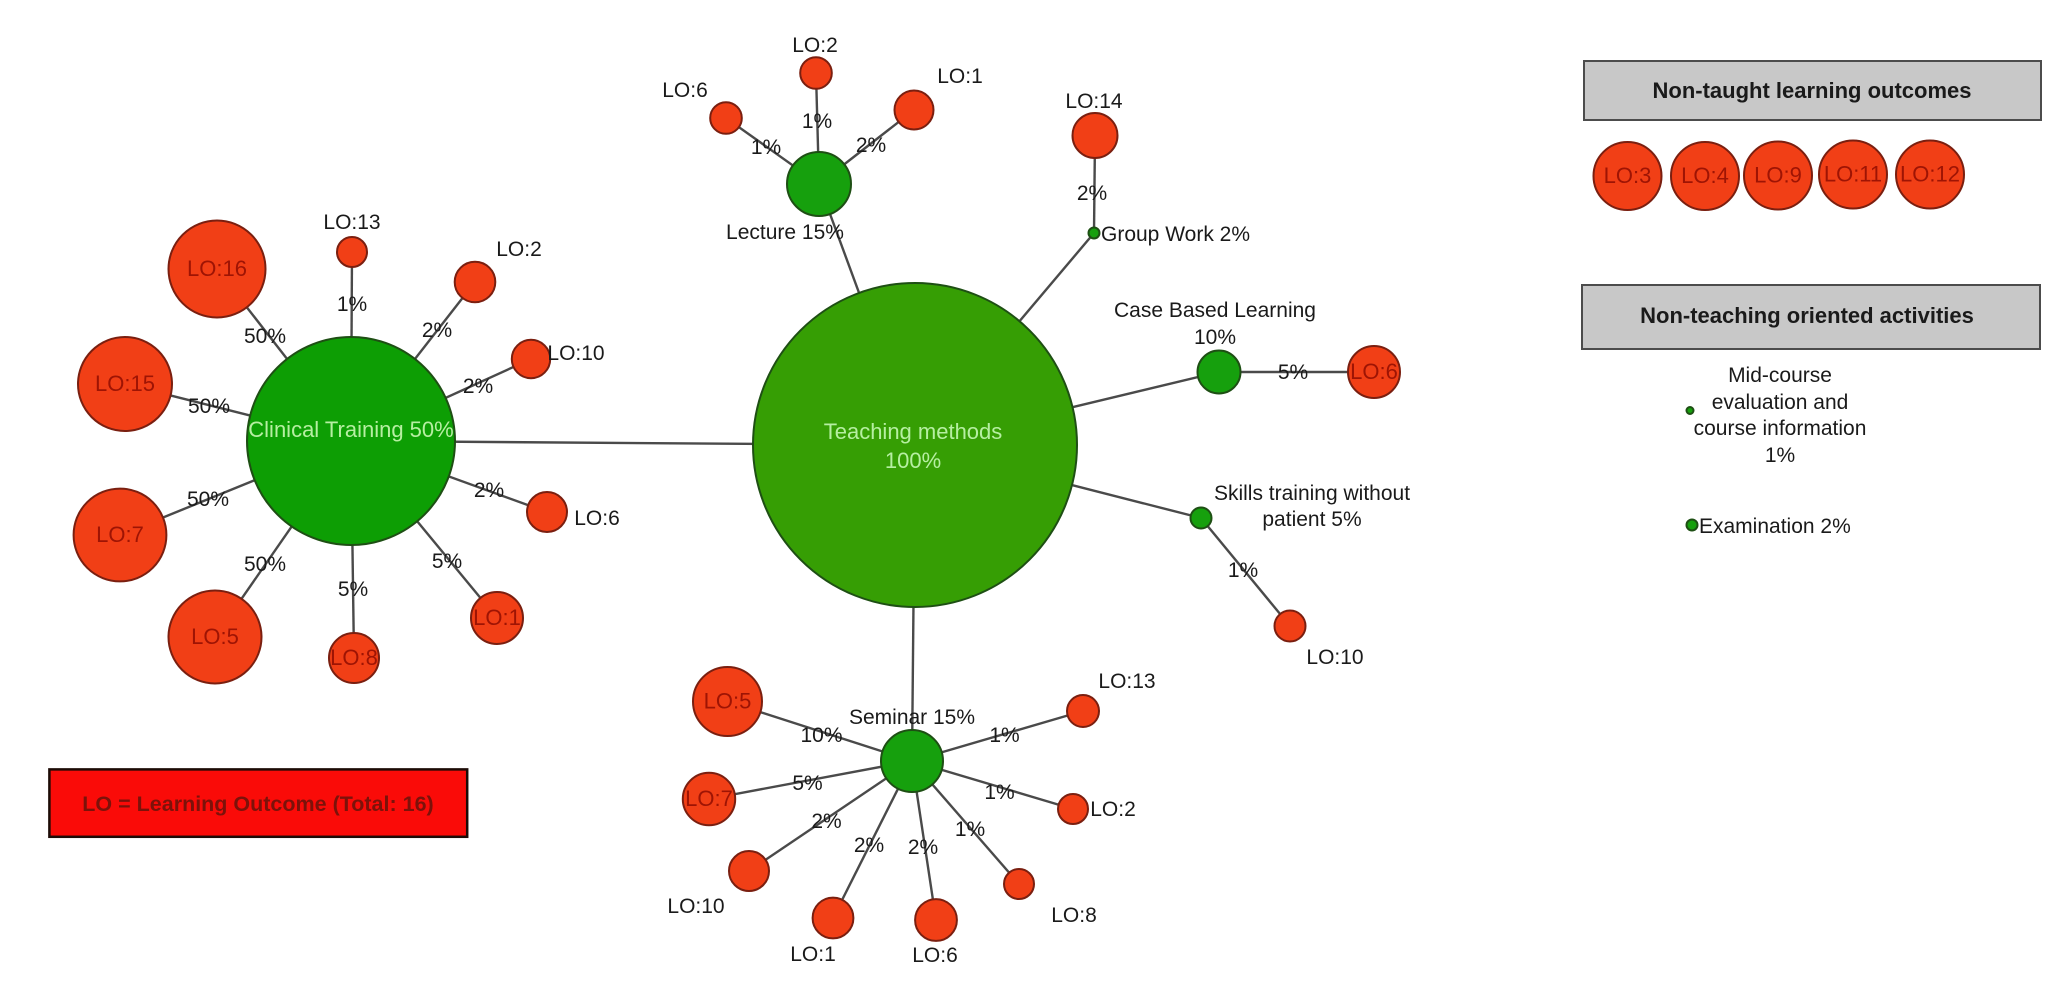  Describe the element at coordinates (1780, 428) in the screenshot. I see `svg-text: course information` at that location.